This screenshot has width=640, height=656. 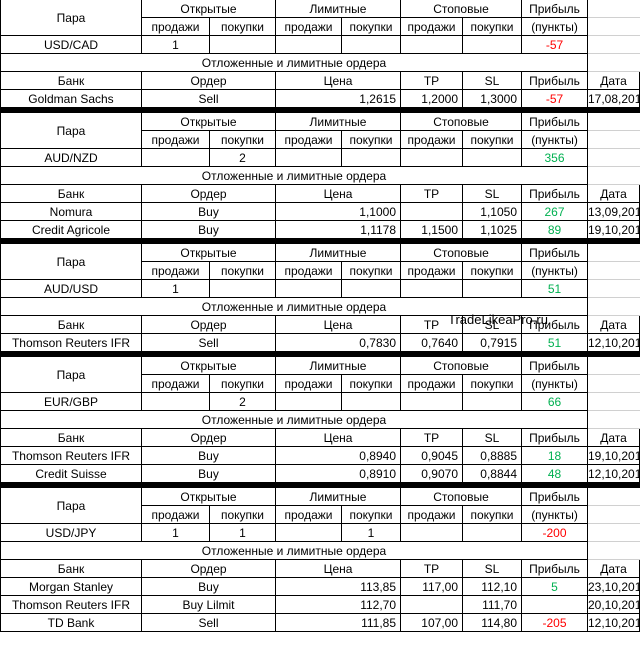 I want to click on order-price: 0,8910, so click(x=338, y=474).